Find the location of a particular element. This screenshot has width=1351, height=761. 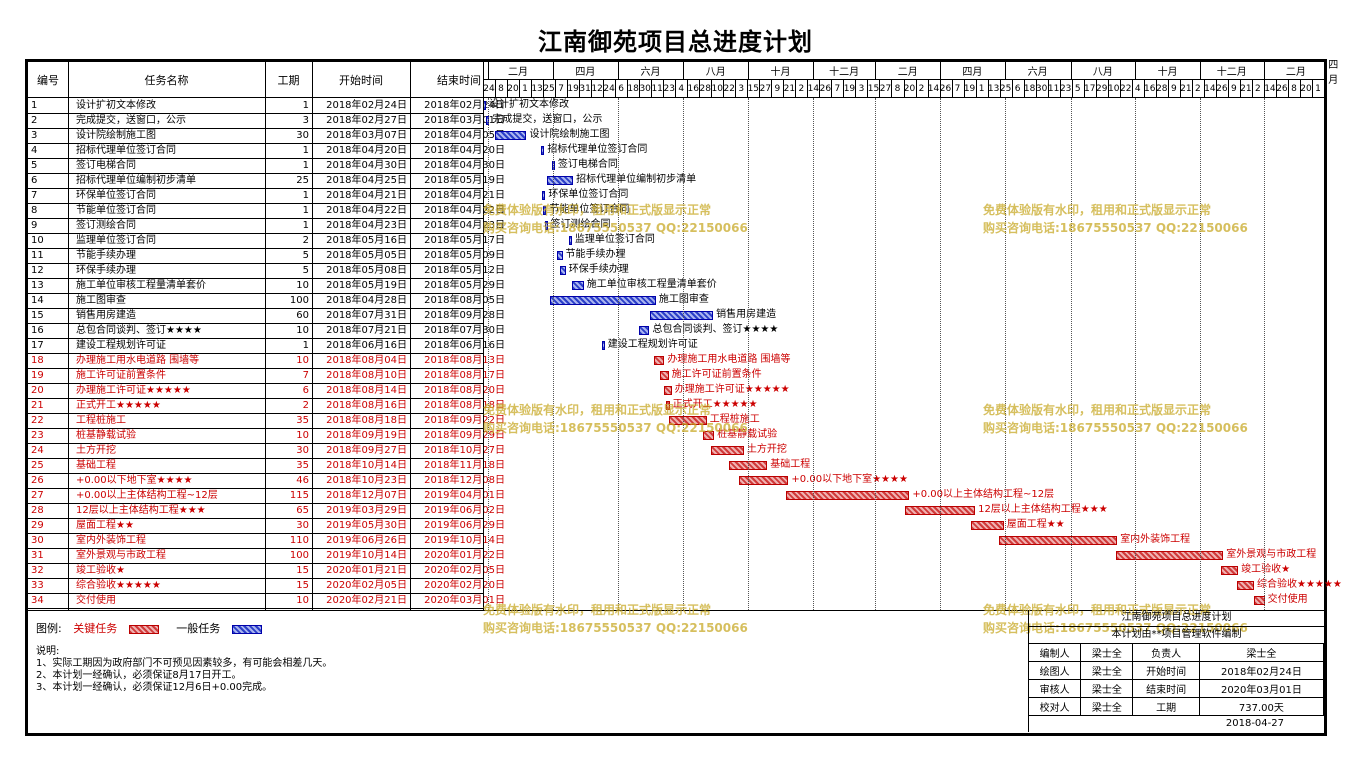

task-end: 2018年08月13日 is located at coordinates (464, 360).